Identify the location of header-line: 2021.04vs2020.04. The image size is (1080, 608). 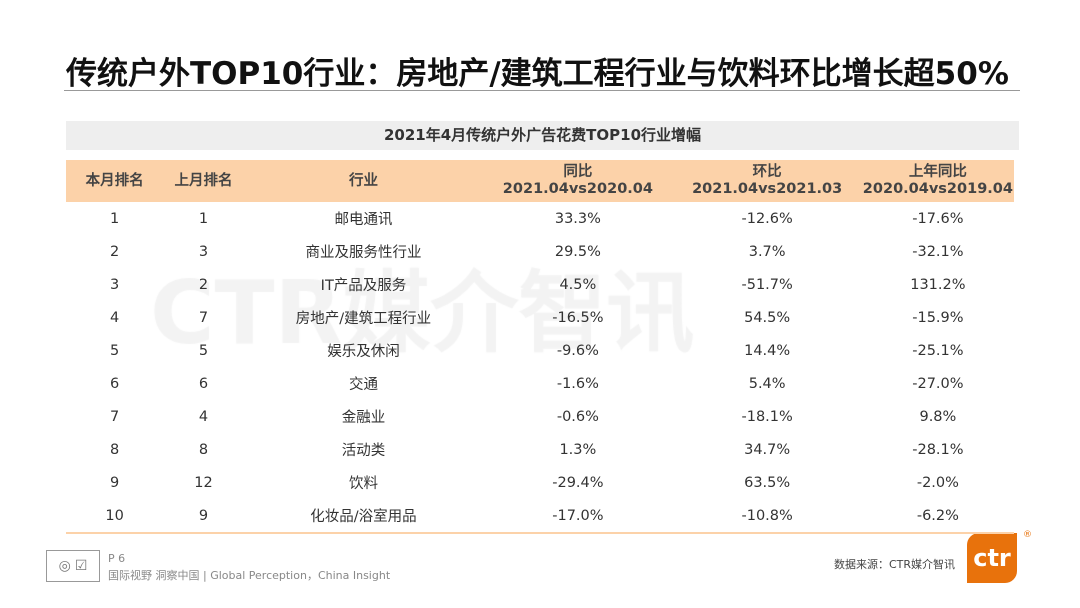
(577, 189).